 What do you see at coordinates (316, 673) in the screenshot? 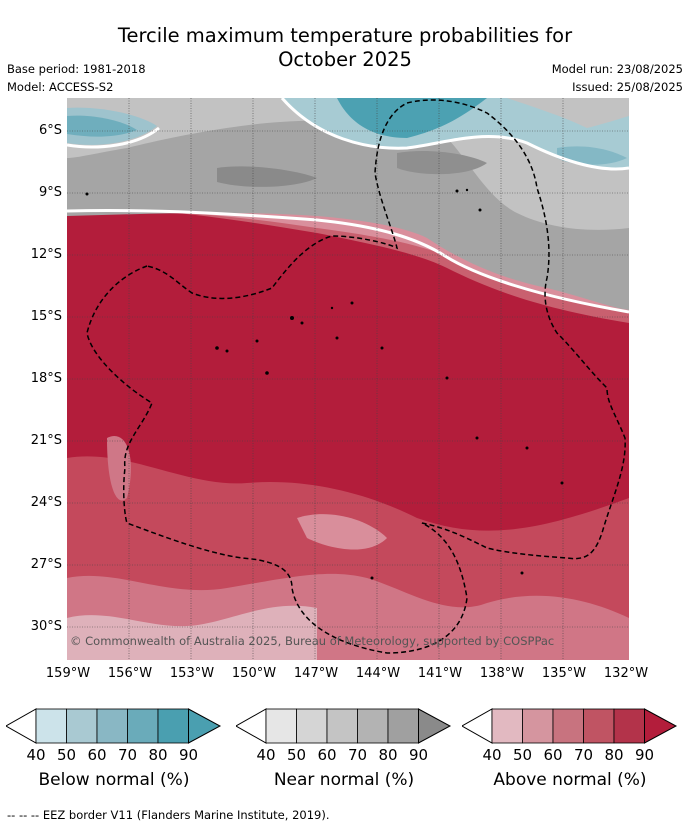
I see `lon-label-147w: 147°W` at bounding box center [316, 673].